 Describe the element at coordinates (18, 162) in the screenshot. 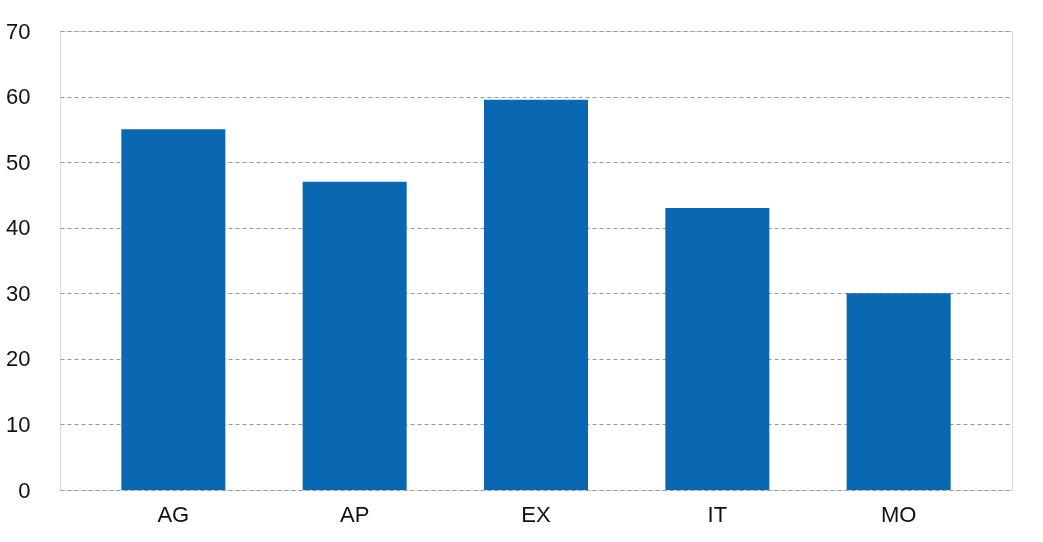

I see `y-tick-label: 50` at that location.